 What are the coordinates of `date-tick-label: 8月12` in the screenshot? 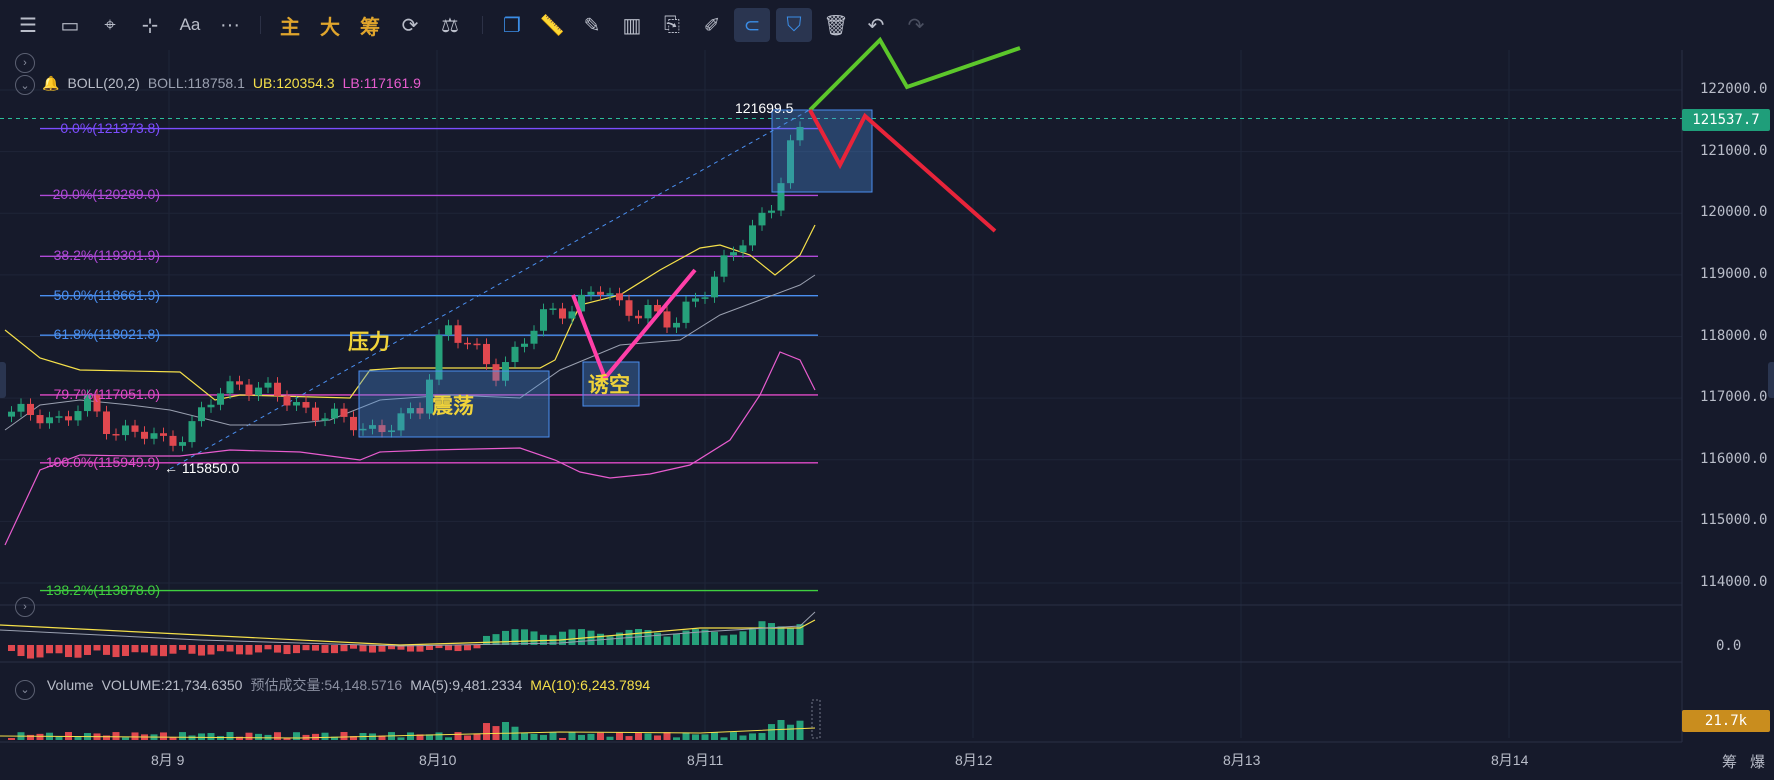 It's located at (974, 760).